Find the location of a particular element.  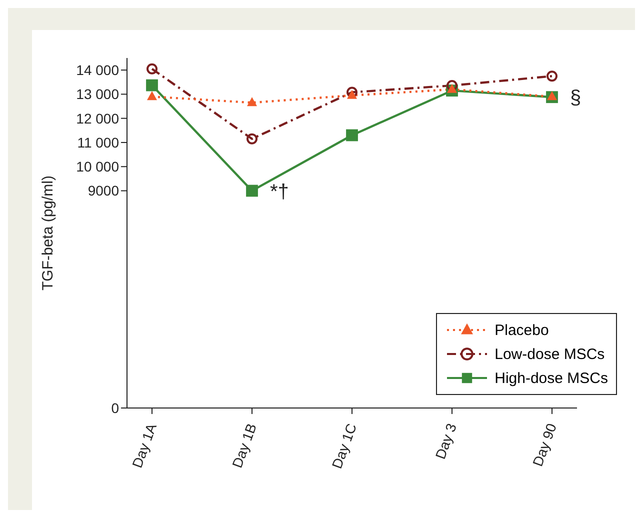

legend-label: Low-dose MSCs is located at coordinates (549, 354).